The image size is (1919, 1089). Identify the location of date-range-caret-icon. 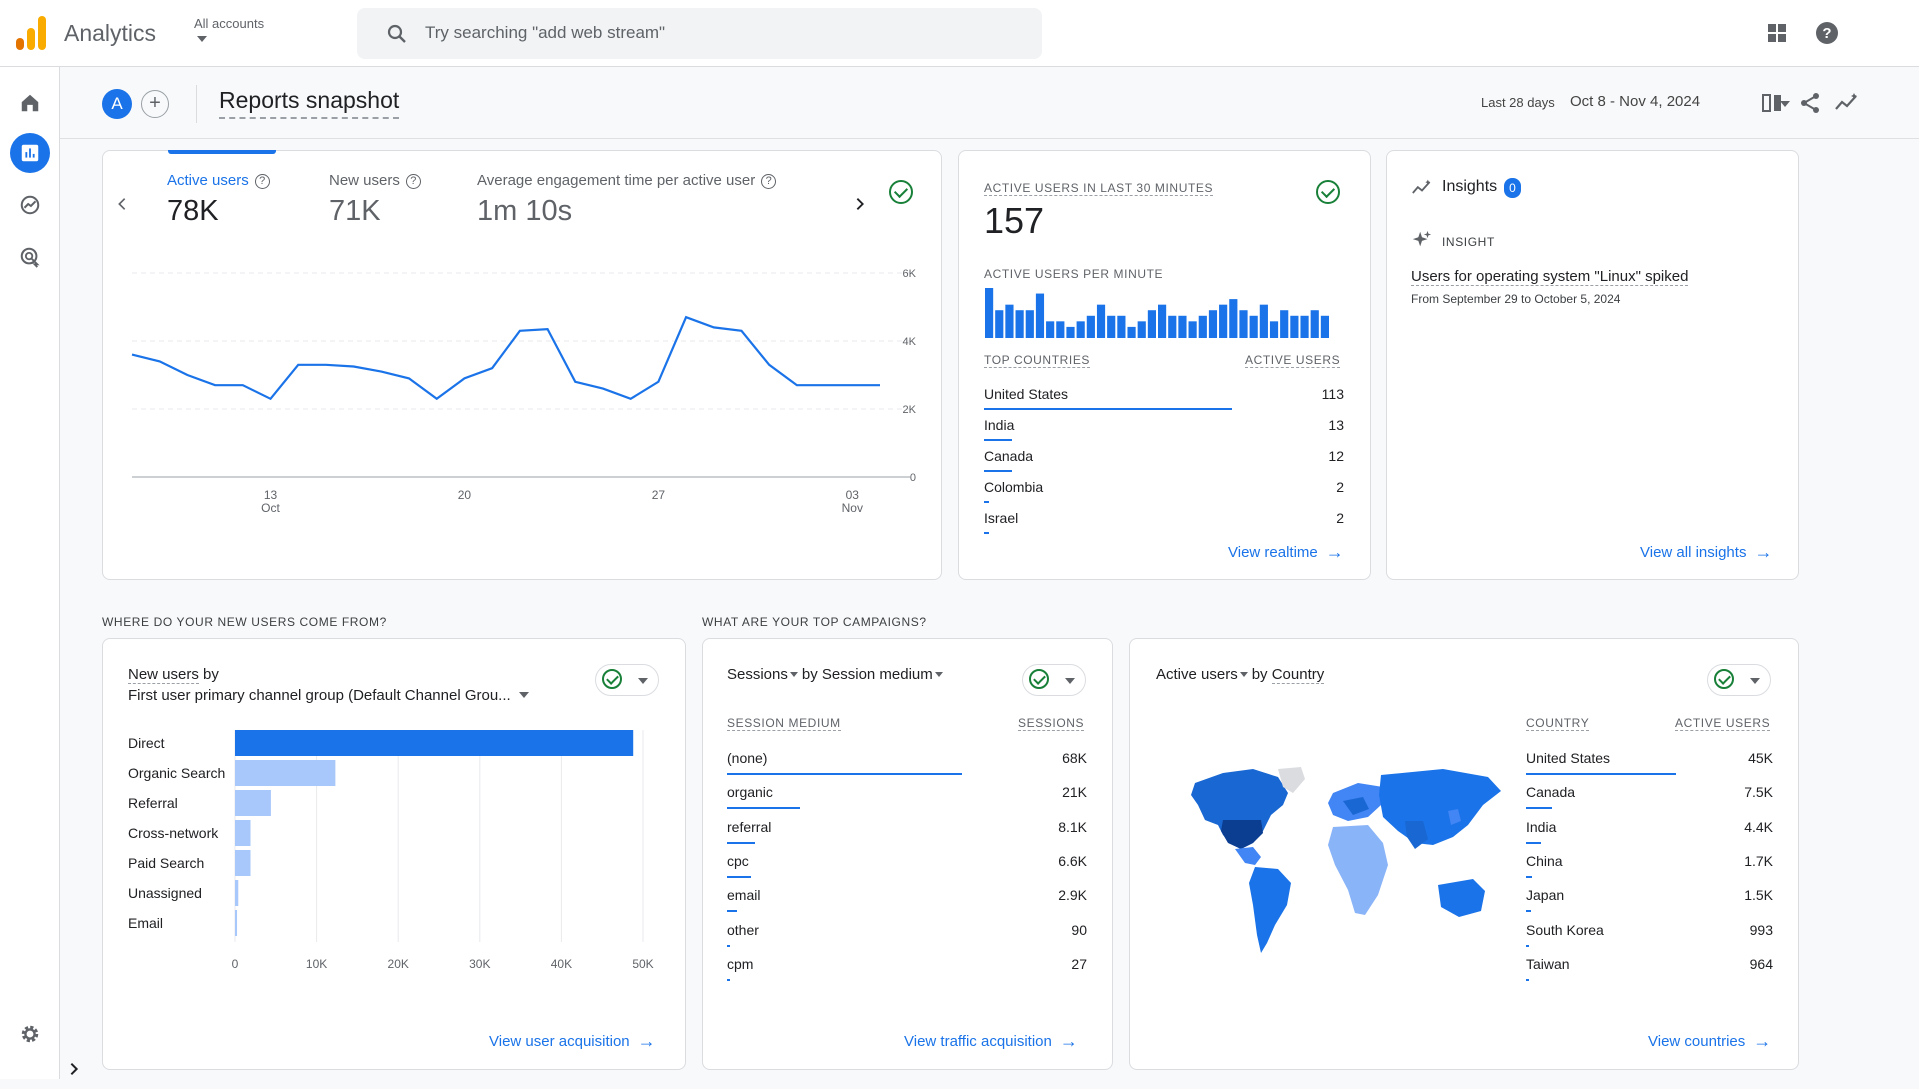
(1785, 104).